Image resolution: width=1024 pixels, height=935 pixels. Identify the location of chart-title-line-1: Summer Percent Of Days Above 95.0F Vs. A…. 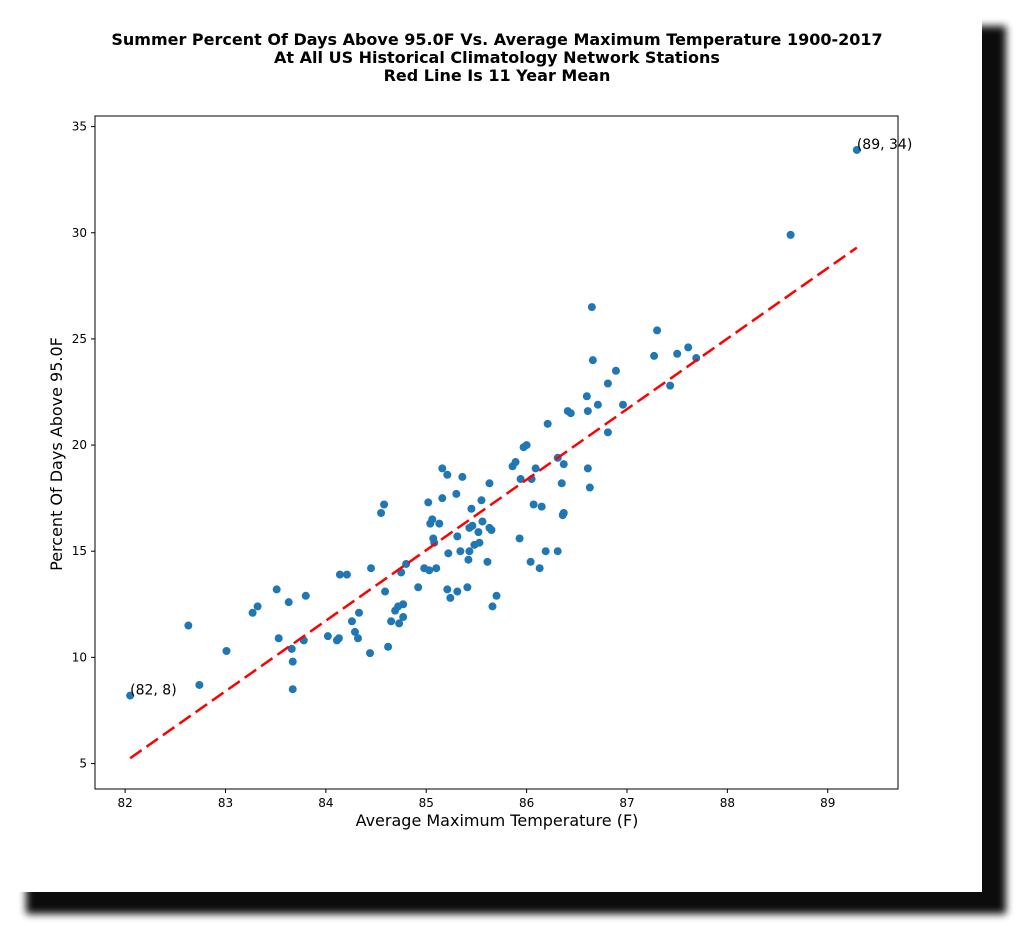
(496, 39).